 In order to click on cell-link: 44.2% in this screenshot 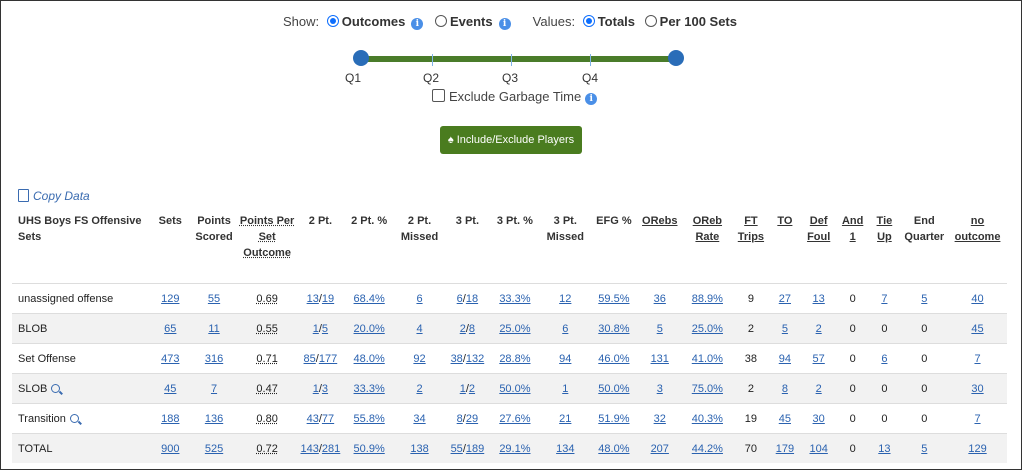, I will do `click(707, 448)`.